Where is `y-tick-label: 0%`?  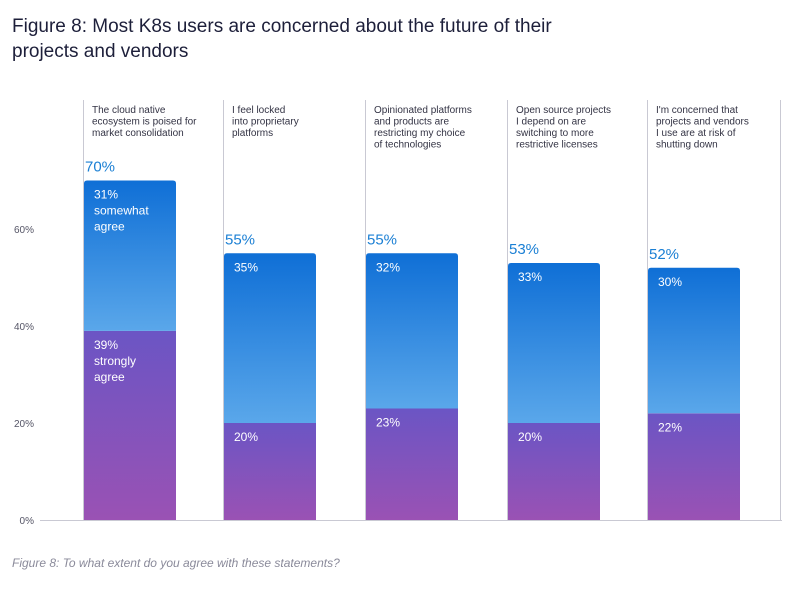 y-tick-label: 0% is located at coordinates (27, 521).